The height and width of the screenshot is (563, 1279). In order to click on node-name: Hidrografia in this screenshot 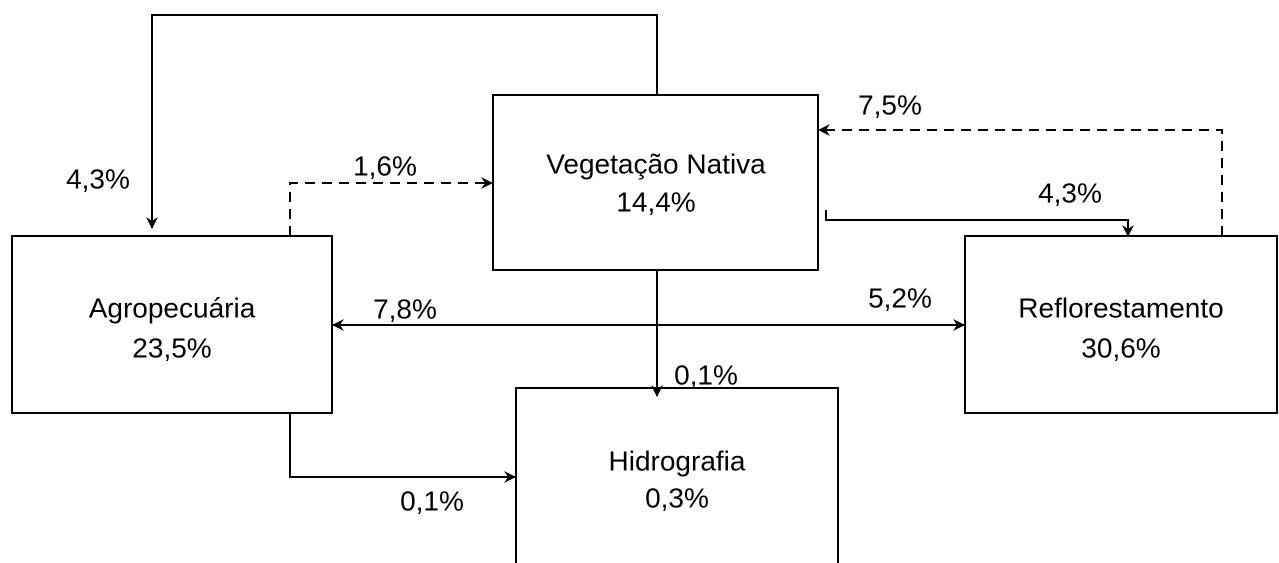, I will do `click(677, 460)`.